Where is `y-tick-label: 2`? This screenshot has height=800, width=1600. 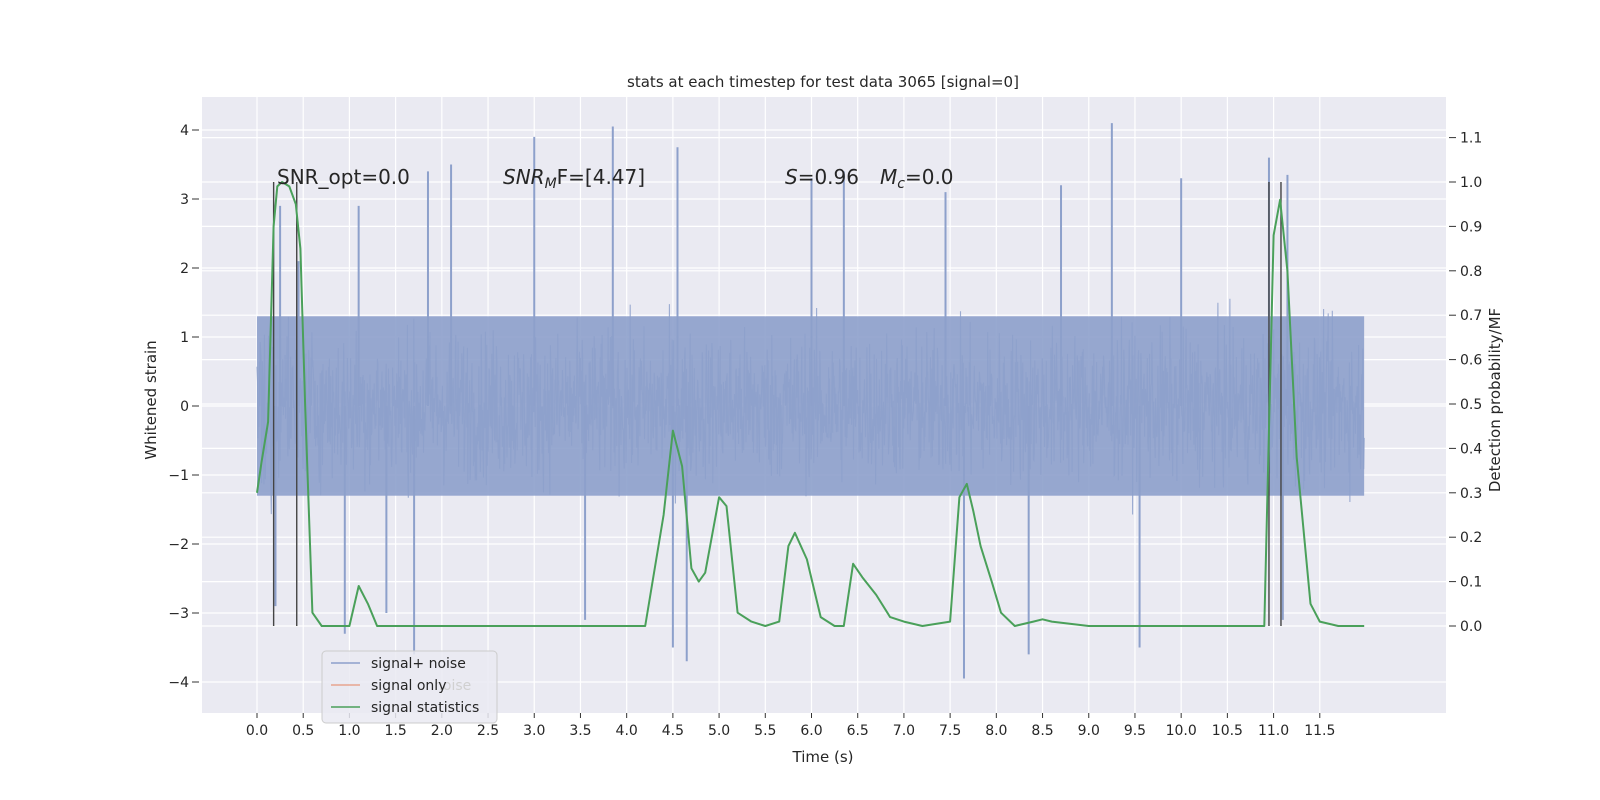 y-tick-label: 2 is located at coordinates (184, 269).